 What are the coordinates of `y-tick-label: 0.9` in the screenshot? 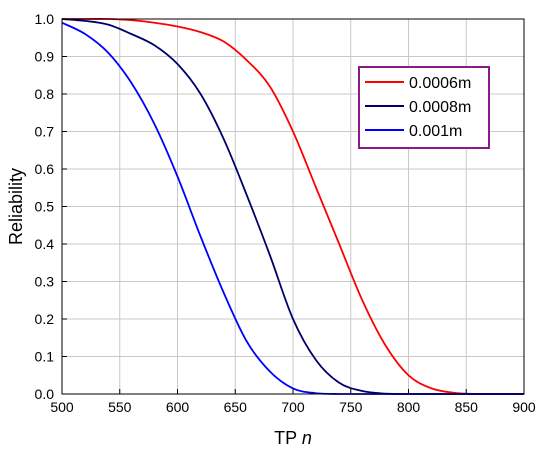 It's located at (45, 57).